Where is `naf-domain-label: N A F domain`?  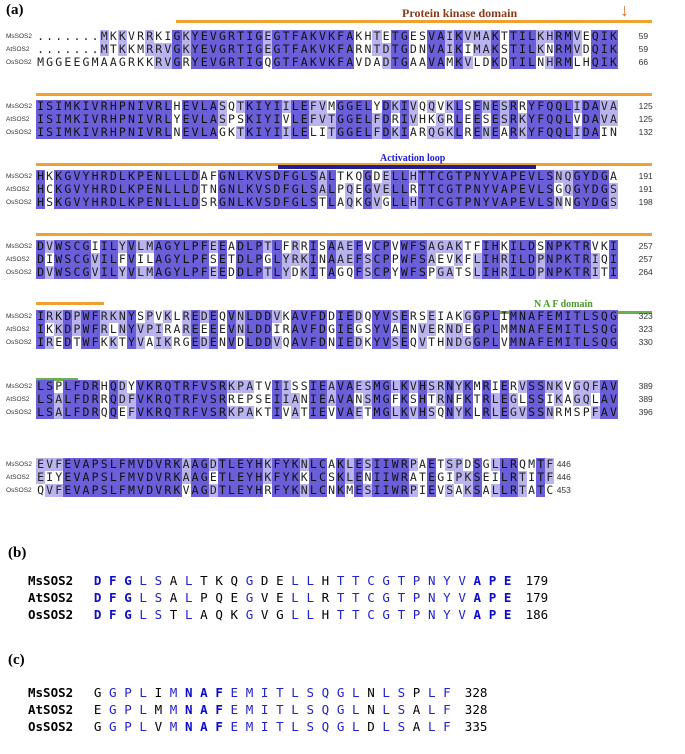
naf-domain-label: N A F domain is located at coordinates (563, 304).